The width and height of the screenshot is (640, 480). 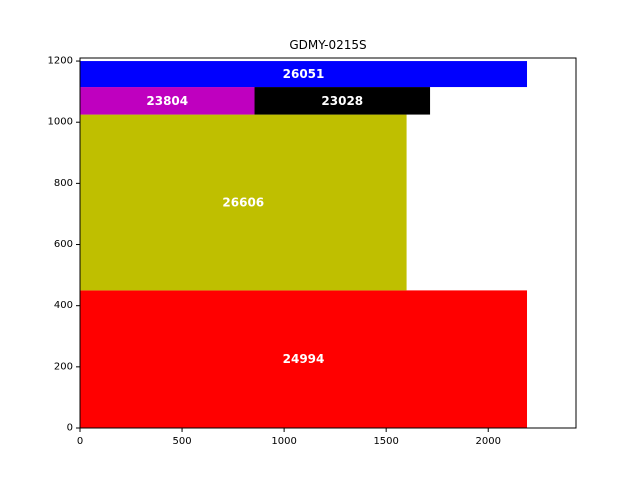 What do you see at coordinates (488, 441) in the screenshot?
I see `x-tick-label: 2000` at bounding box center [488, 441].